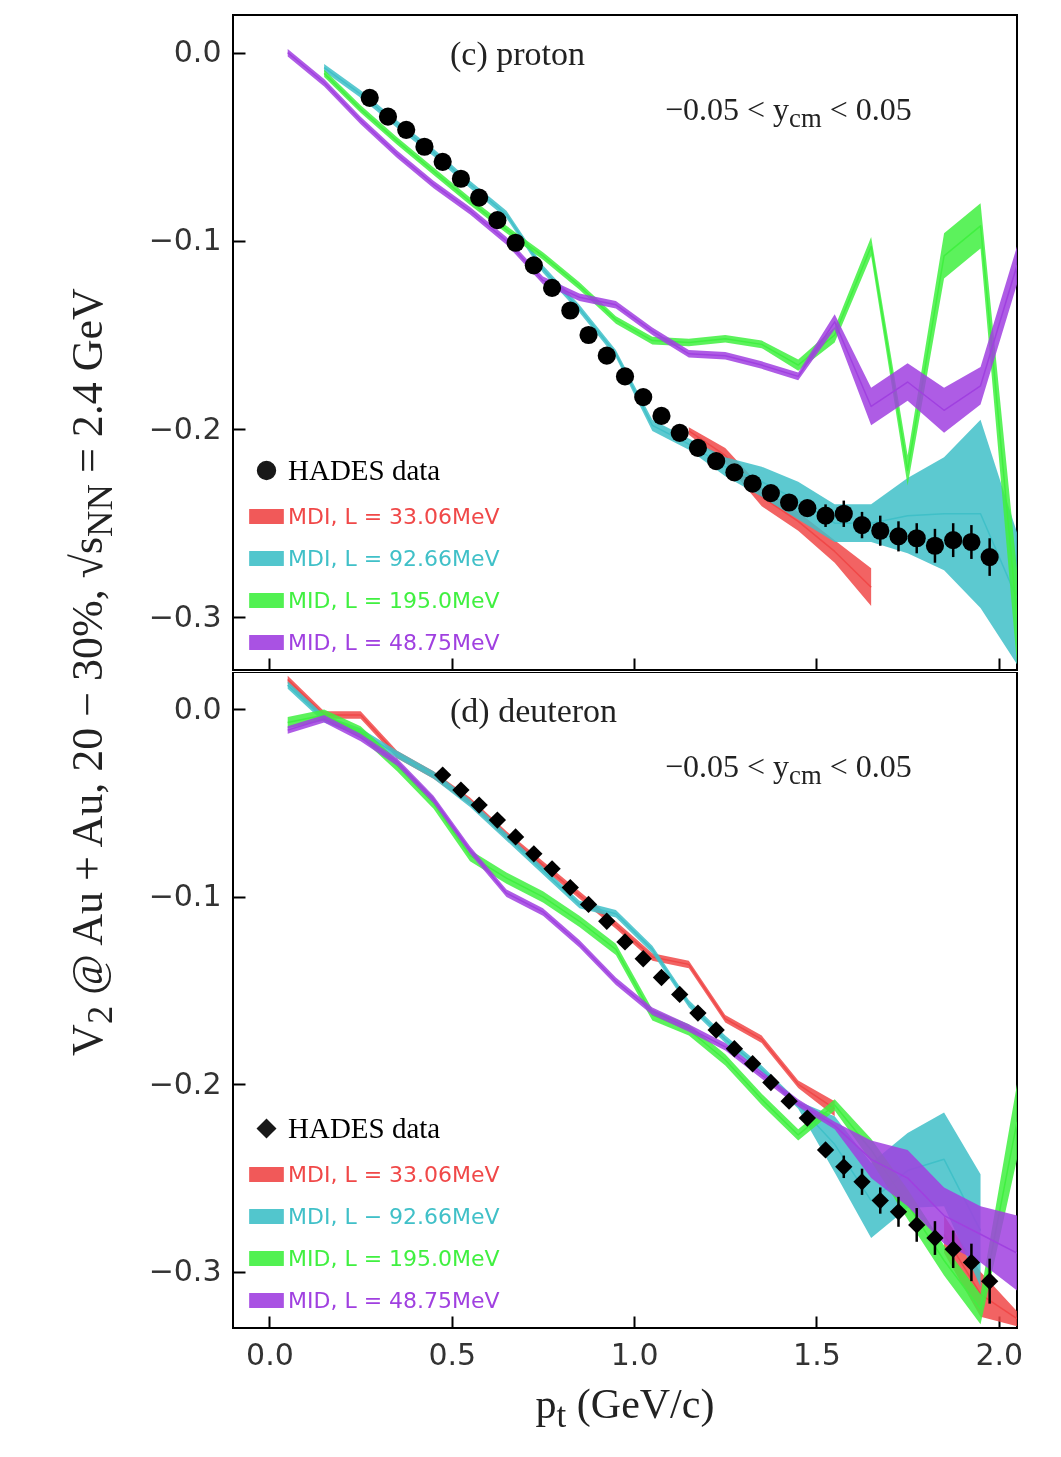 The image size is (1061, 1457). I want to click on x-axis-title: p$_{t}$ (GeV/c), so click(625, 1408).